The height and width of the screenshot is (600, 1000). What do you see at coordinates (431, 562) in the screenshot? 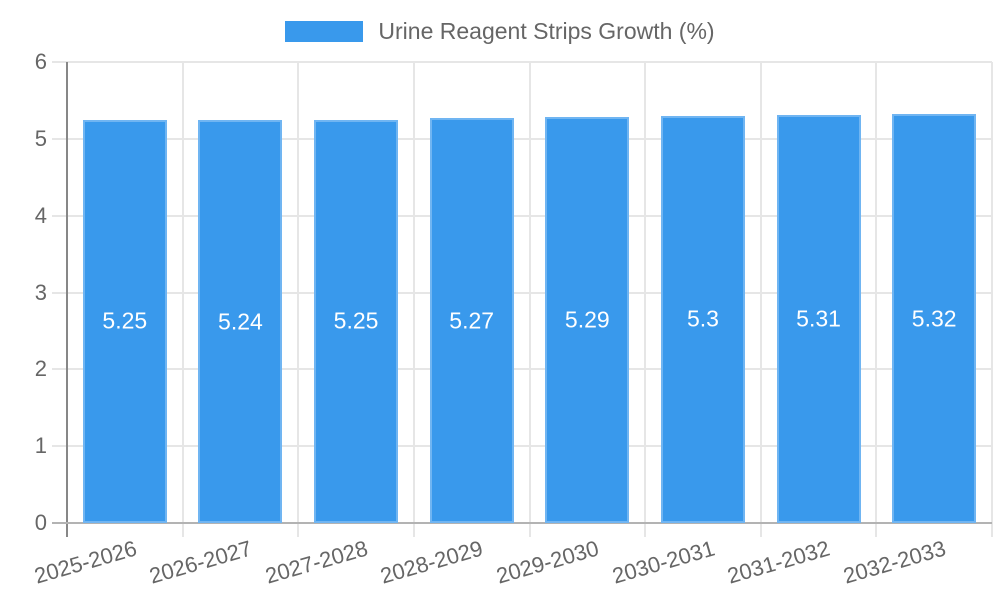
I see `x-axis-tick-label: 2028-2029` at bounding box center [431, 562].